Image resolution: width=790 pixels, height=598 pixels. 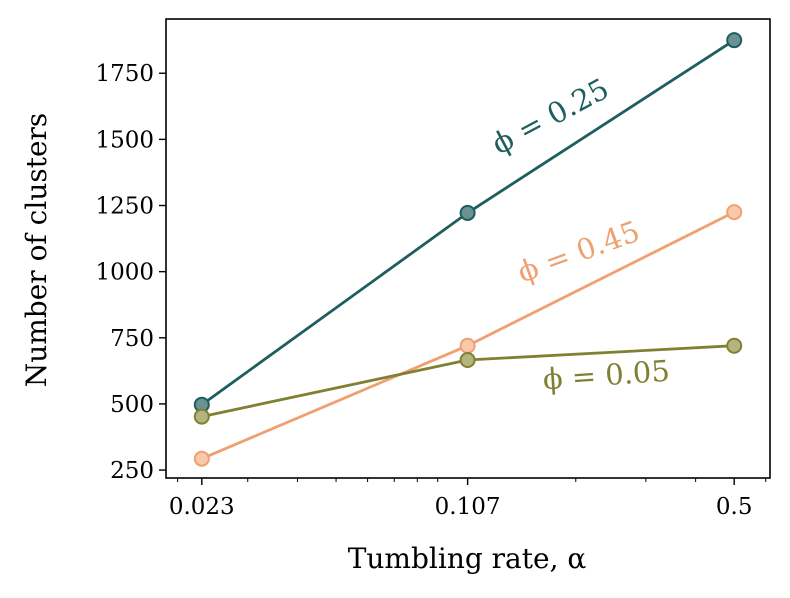 I want to click on series-label: ϕ = 0.05, so click(x=606, y=375).